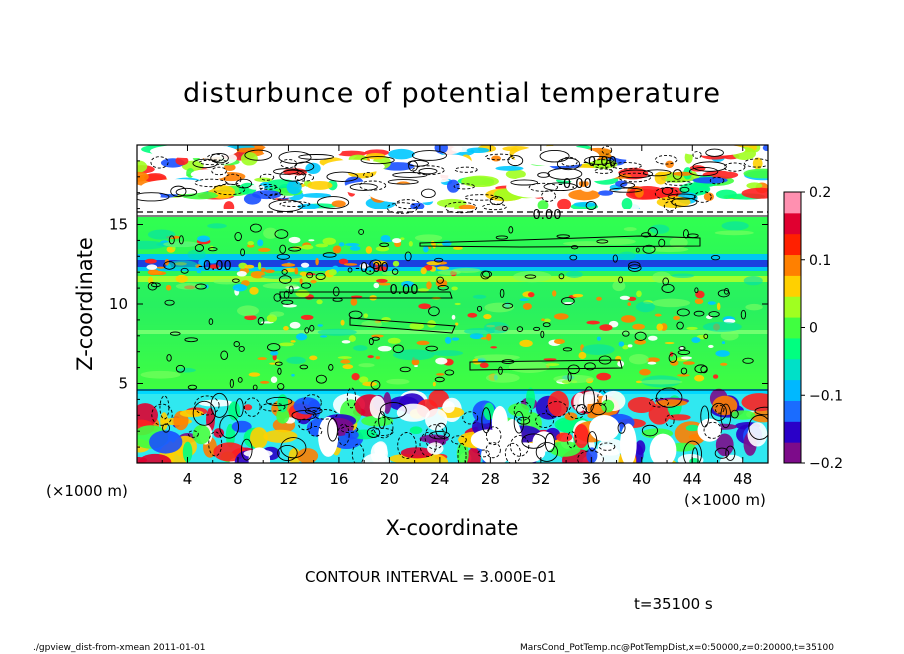 The width and height of the screenshot is (904, 654). What do you see at coordinates (641, 479) in the screenshot?
I see `x-tick-label: 40` at bounding box center [641, 479].